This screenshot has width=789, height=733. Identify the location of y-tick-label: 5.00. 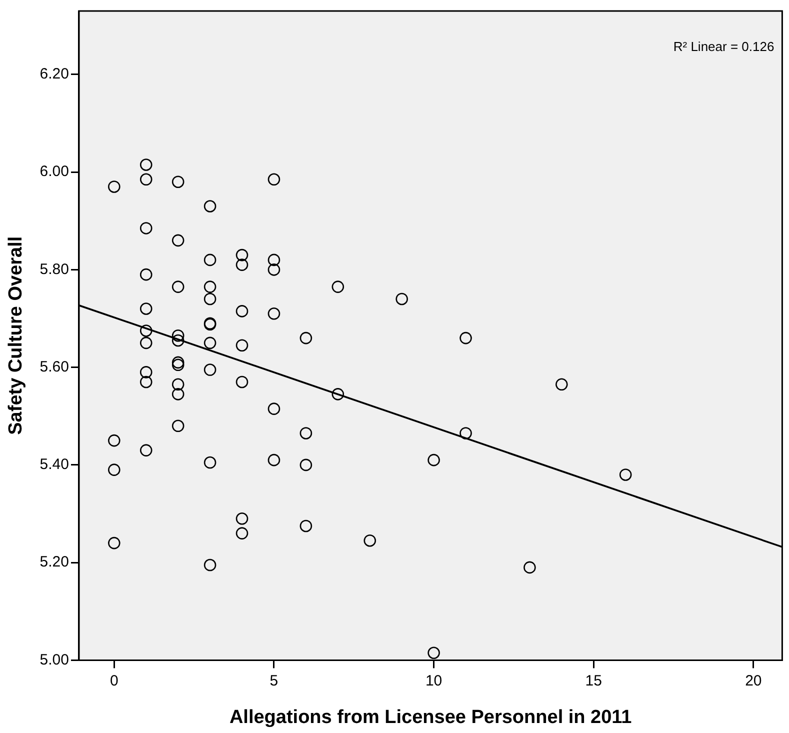
(54, 659).